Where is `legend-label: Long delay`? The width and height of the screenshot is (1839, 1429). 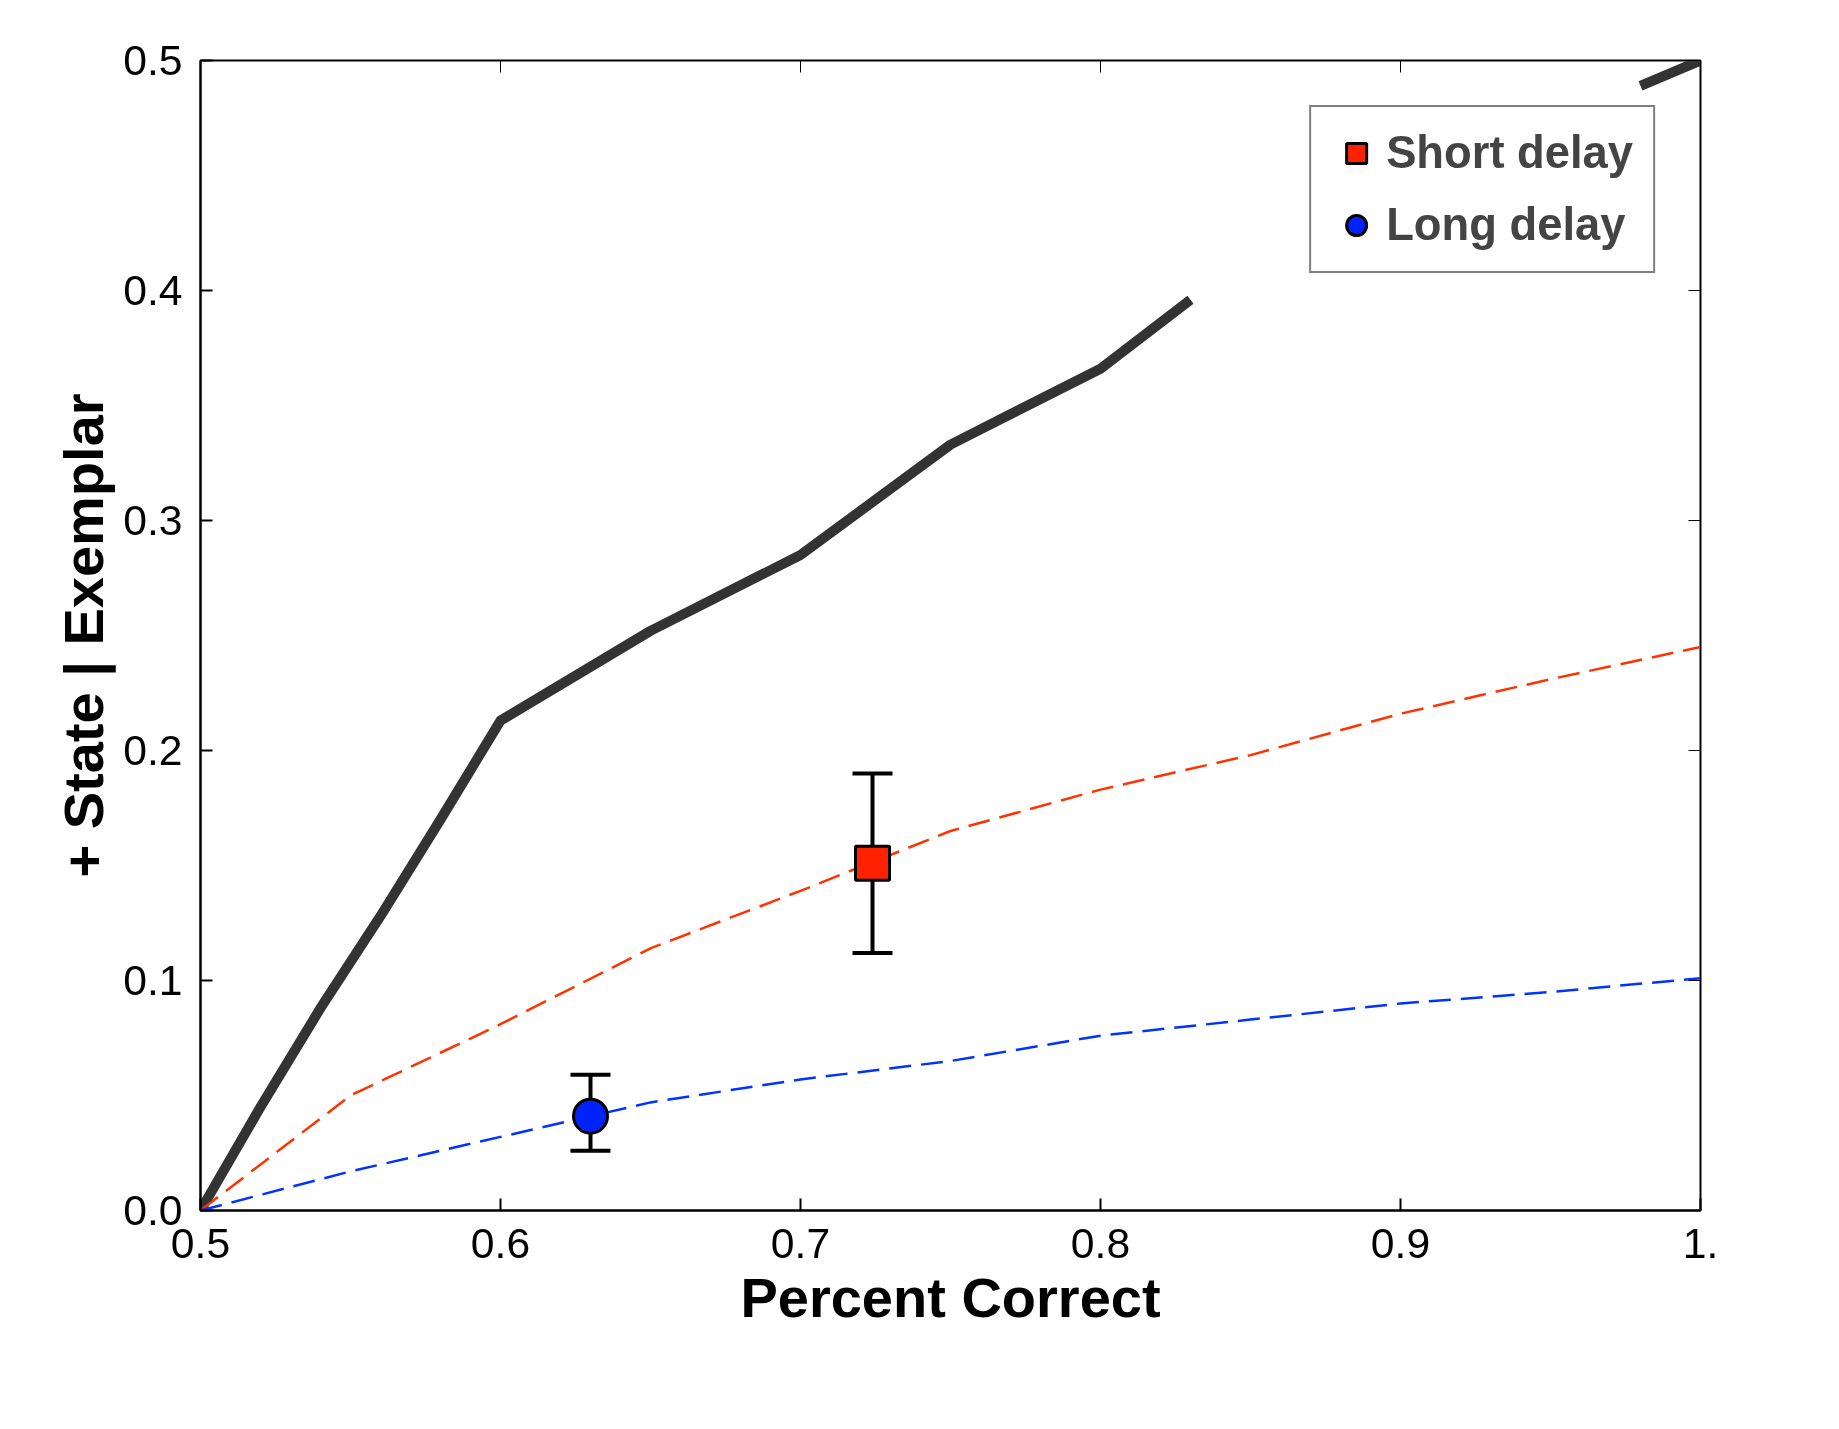
legend-label: Long delay is located at coordinates (1506, 225).